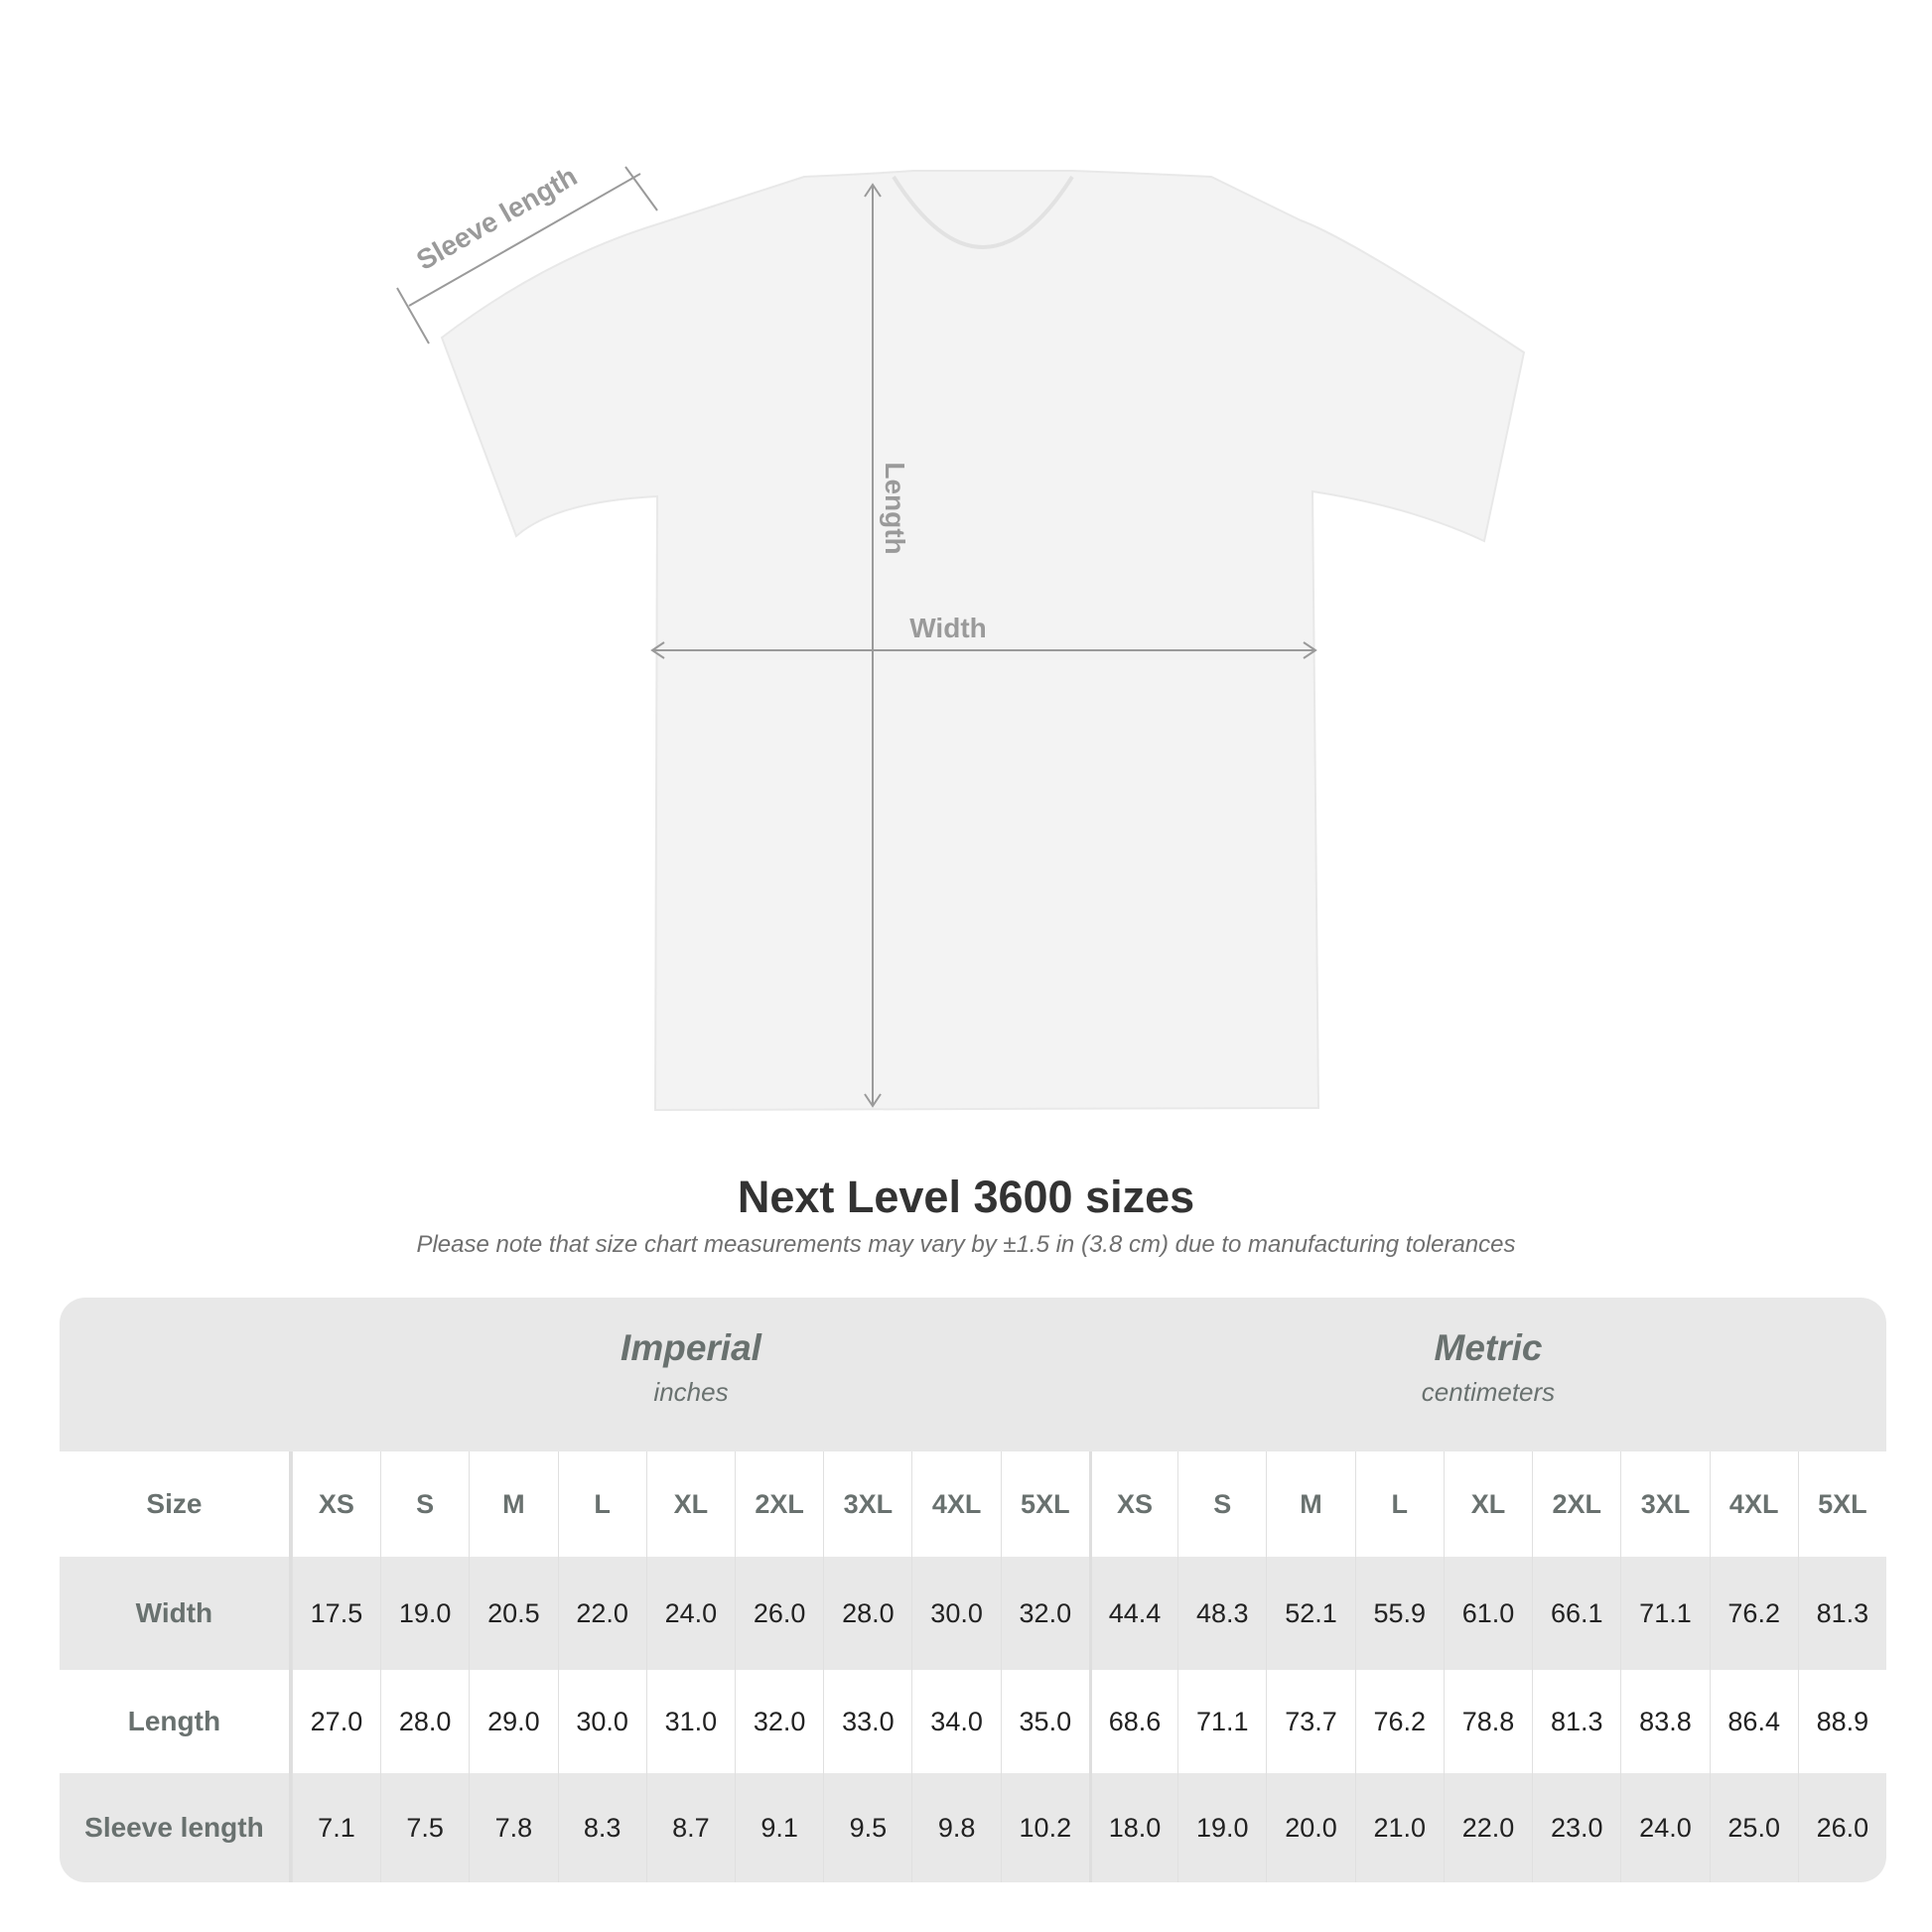 This screenshot has width=1932, height=1932. What do you see at coordinates (690, 1613) in the screenshot?
I see `imperial-value-cell: 24.0` at bounding box center [690, 1613].